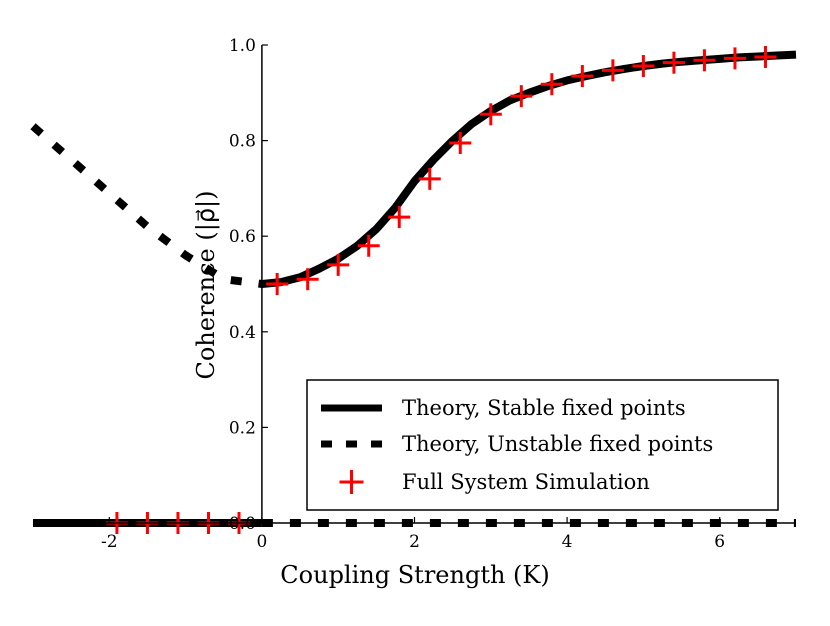 Image resolution: width=830 pixels, height=626 pixels. What do you see at coordinates (567, 542) in the screenshot?
I see `x-tick-label: 4` at bounding box center [567, 542].